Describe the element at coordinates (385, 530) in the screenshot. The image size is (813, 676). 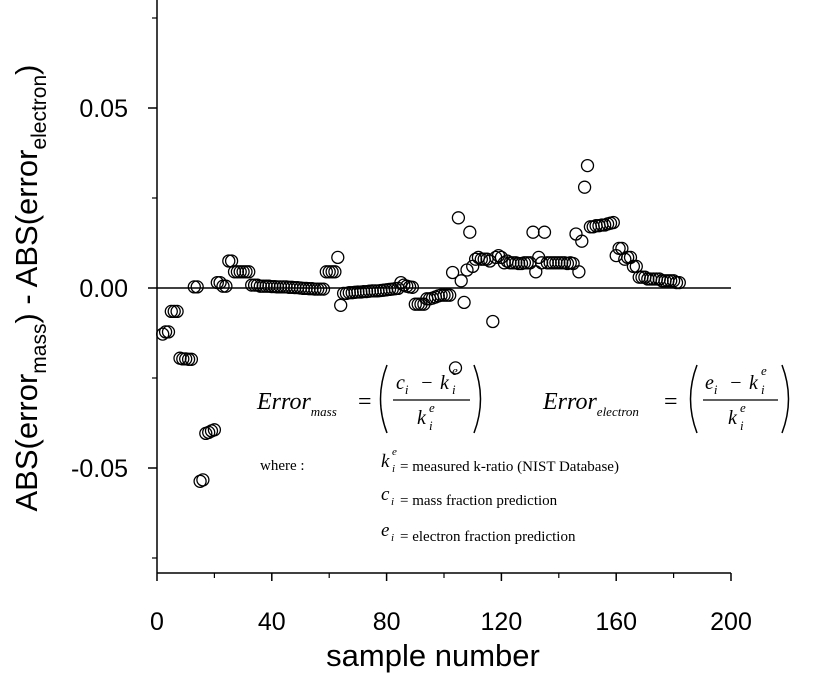
I see `def-e-var: e` at that location.